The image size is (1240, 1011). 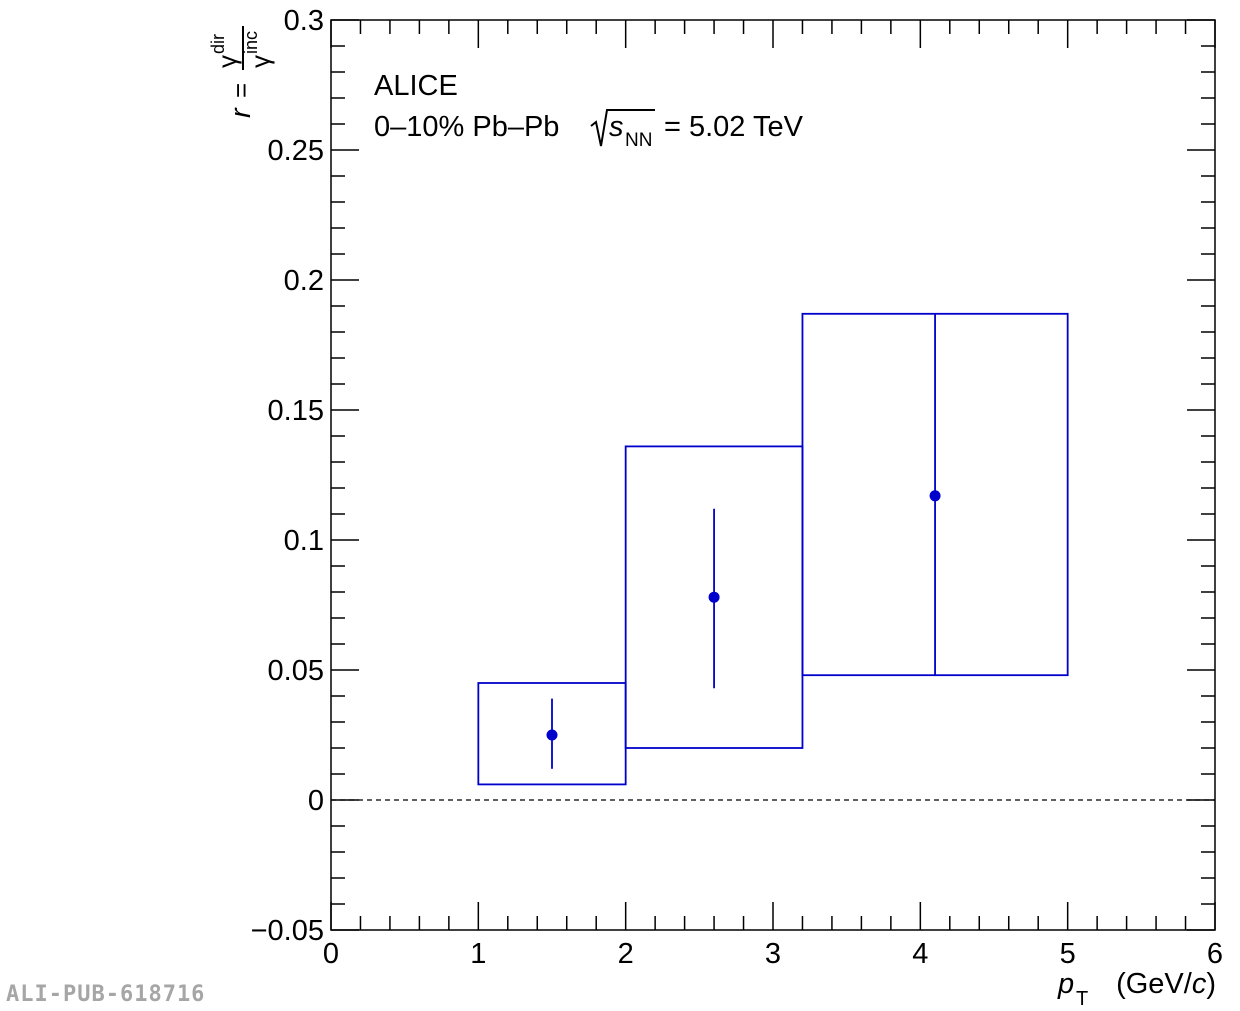 What do you see at coordinates (296, 411) in the screenshot?
I see `y-tick-label: 0.15` at bounding box center [296, 411].